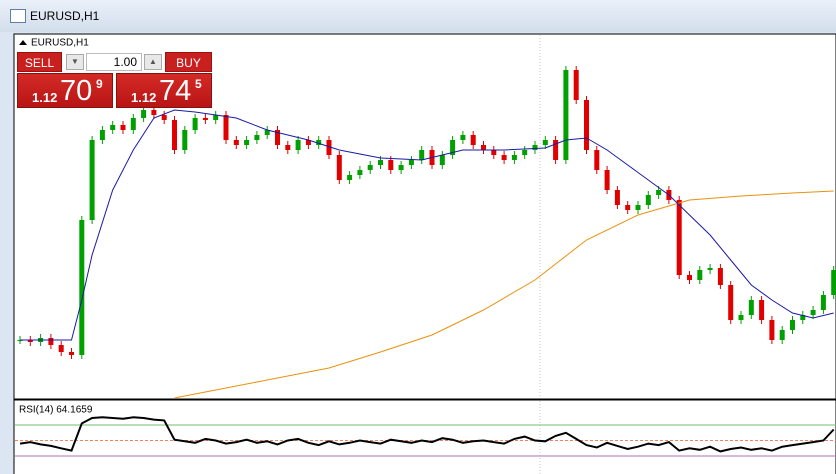 The width and height of the screenshot is (836, 474). I want to click on rsi-line, so click(427, 434).